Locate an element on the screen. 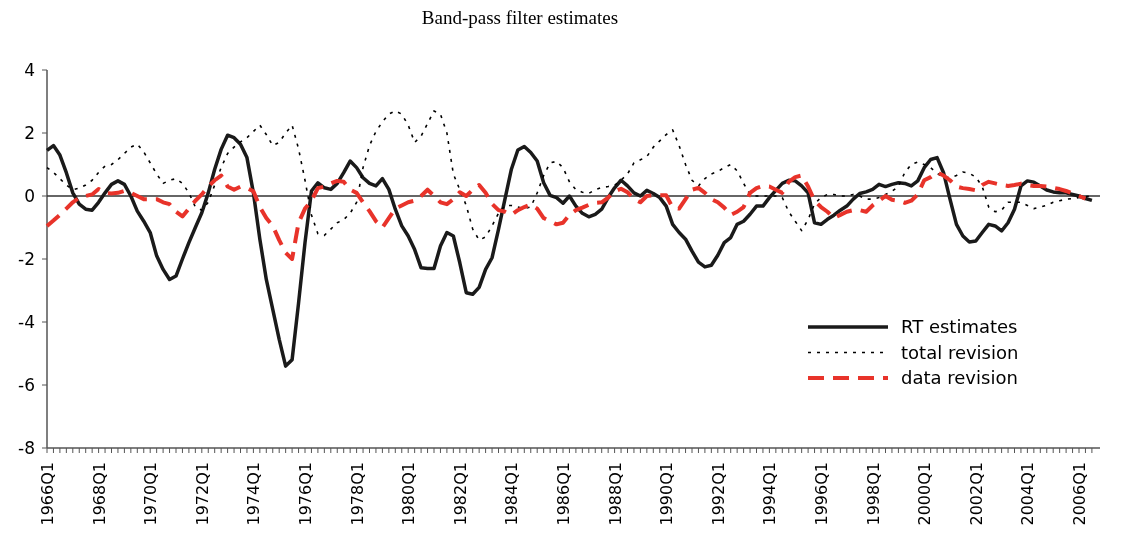 This screenshot has height=552, width=1121. legend-label: total revision is located at coordinates (960, 352).